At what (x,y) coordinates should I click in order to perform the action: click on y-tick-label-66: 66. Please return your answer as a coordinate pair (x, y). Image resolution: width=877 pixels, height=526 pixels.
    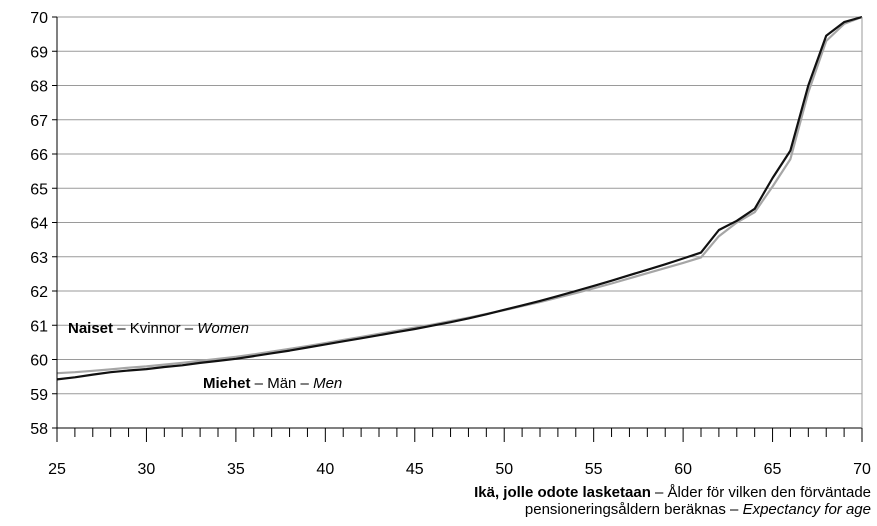
    Looking at the image, I should click on (39, 155).